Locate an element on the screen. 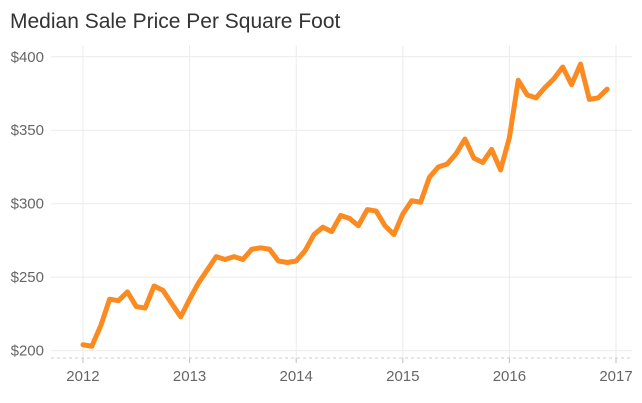 The height and width of the screenshot is (403, 642). y-tick-label: $250 is located at coordinates (27, 277).